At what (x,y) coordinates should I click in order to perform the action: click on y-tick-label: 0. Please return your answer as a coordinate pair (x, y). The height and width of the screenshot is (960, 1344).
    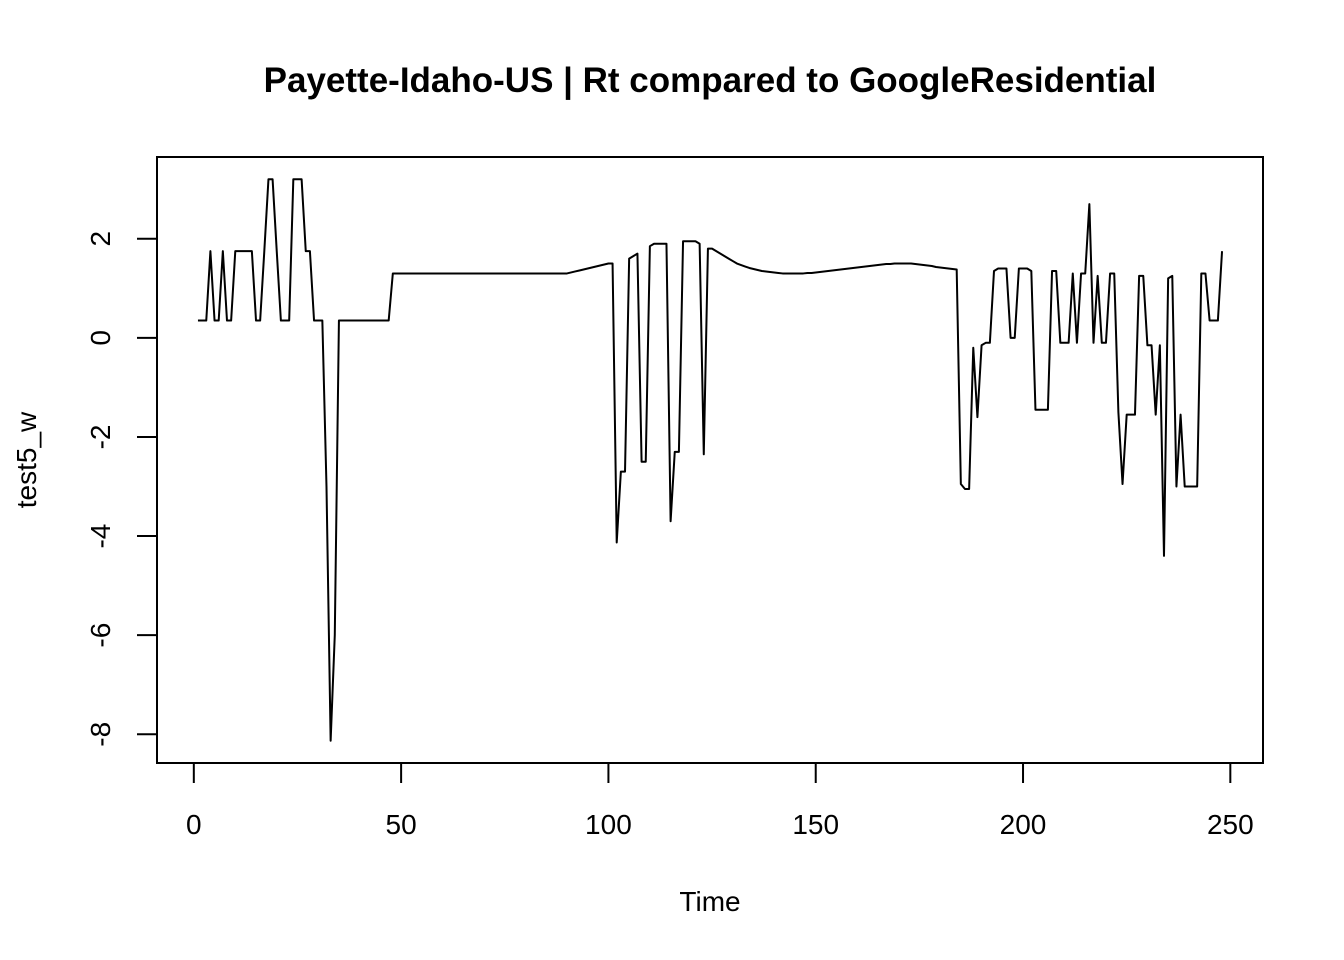
    Looking at the image, I should click on (100, 338).